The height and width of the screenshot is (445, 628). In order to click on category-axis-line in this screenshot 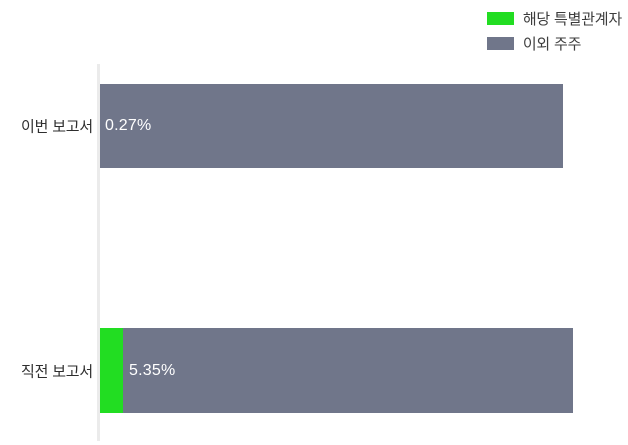, I will do `click(98, 252)`.